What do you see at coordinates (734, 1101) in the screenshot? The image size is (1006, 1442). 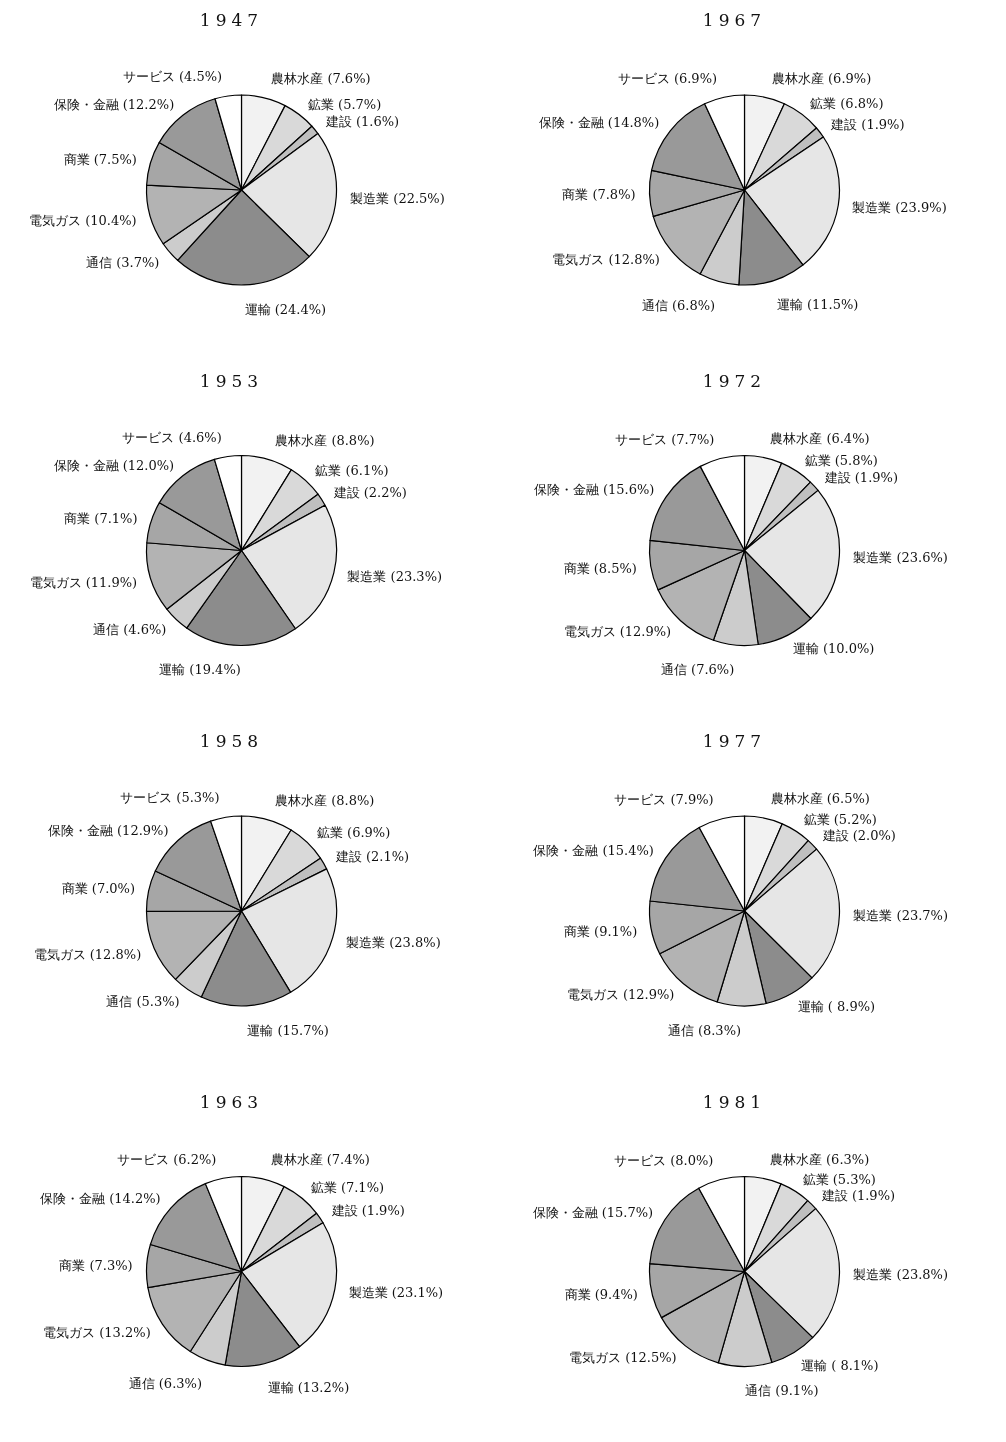 I see `chart-title: 1981` at bounding box center [734, 1101].